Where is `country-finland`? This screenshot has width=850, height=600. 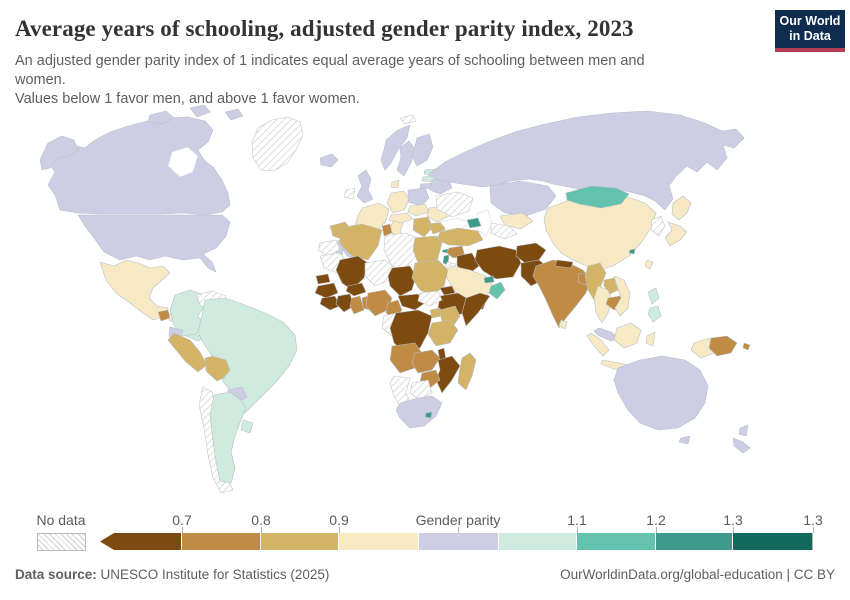
country-finland is located at coordinates (422, 150).